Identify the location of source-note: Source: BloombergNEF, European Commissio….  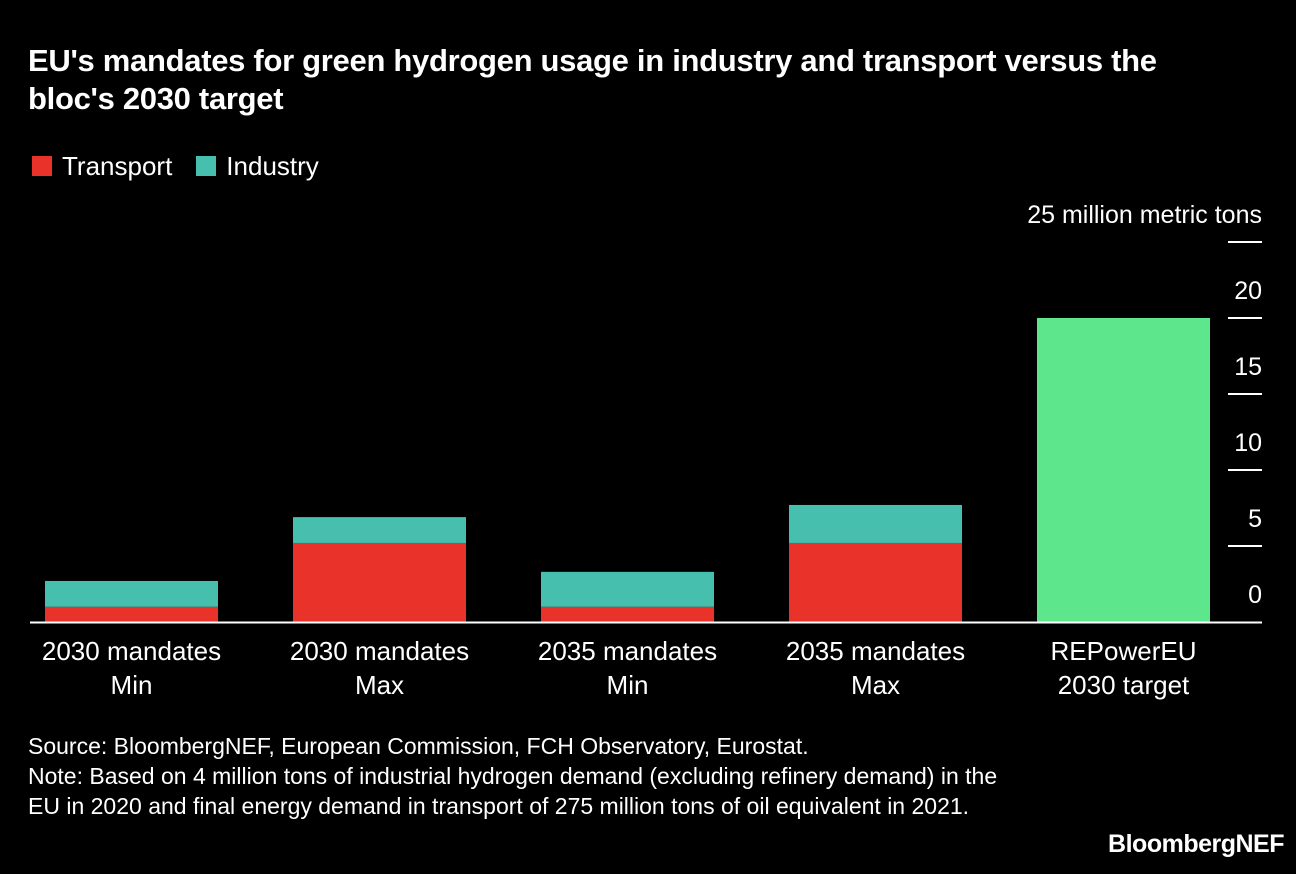
(418, 746).